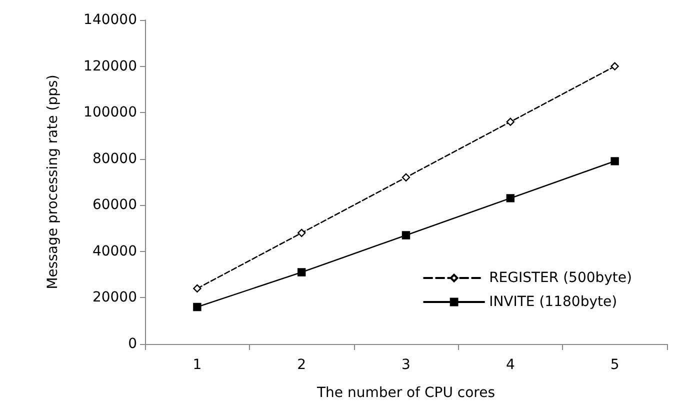 The width and height of the screenshot is (687, 414). Describe the element at coordinates (114, 158) in the screenshot. I see `y-tick-label: 80000` at that location.